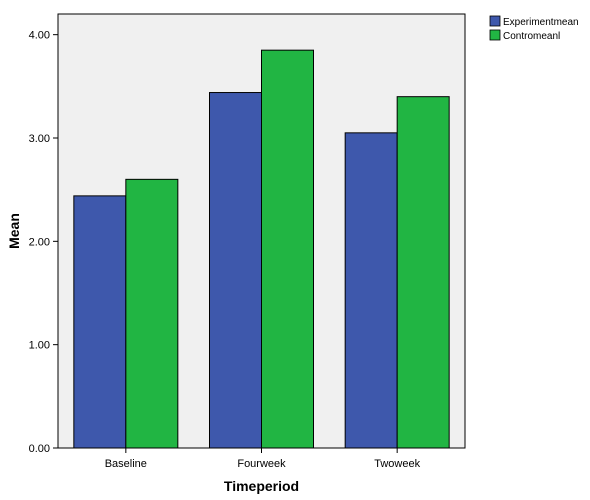 This screenshot has width=590, height=500. I want to click on bar-contromeanl-twoweek, so click(423, 272).